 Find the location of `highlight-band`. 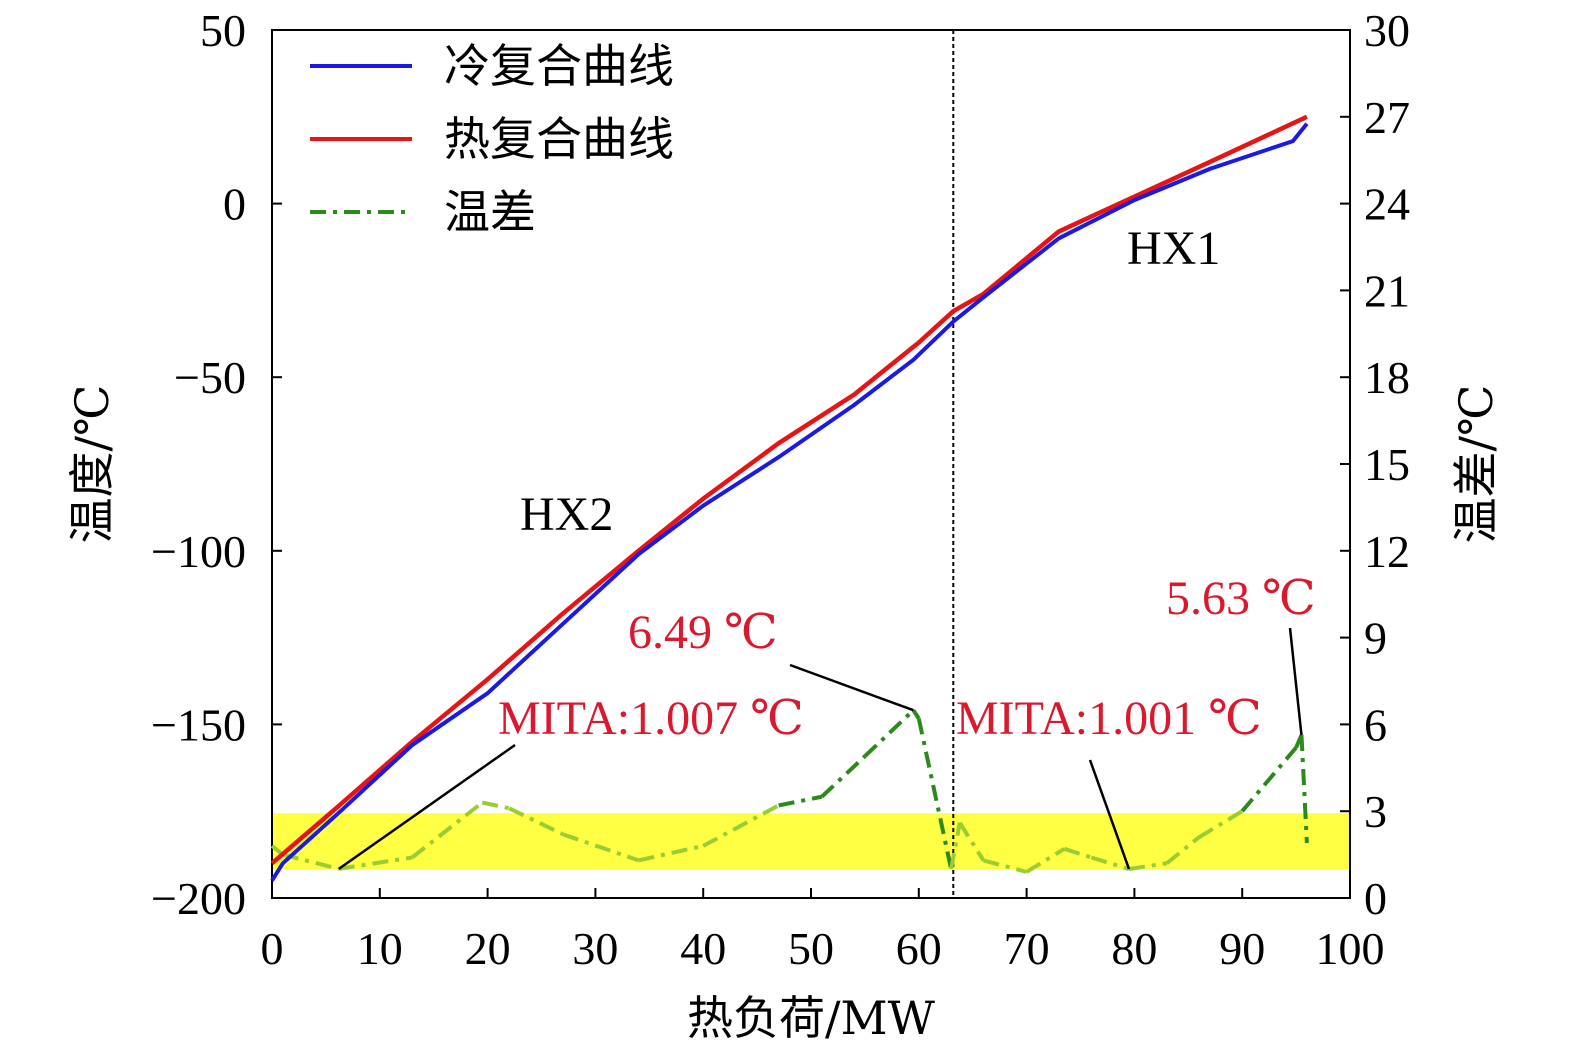

highlight-band is located at coordinates (811, 841).